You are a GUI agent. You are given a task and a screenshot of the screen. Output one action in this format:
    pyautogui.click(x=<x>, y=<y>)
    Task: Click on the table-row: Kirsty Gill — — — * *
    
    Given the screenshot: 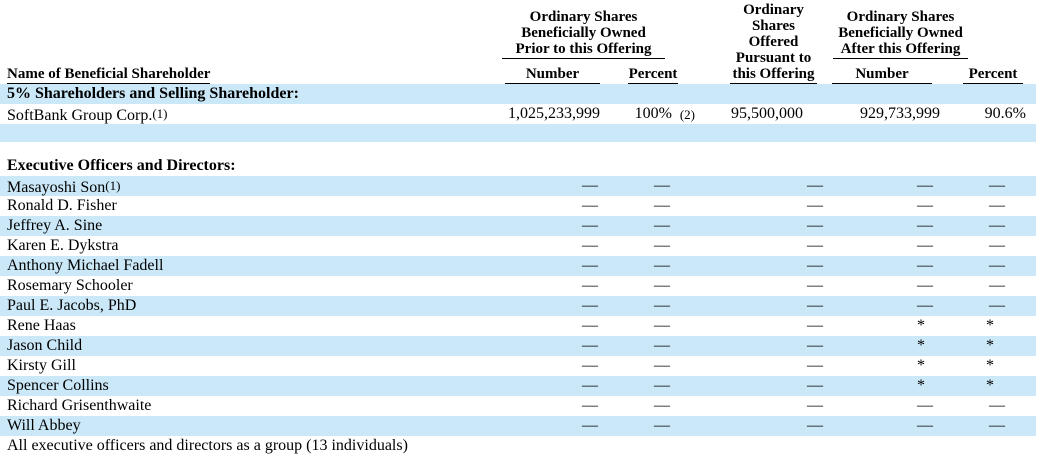 What is the action you would take?
    pyautogui.click(x=518, y=366)
    